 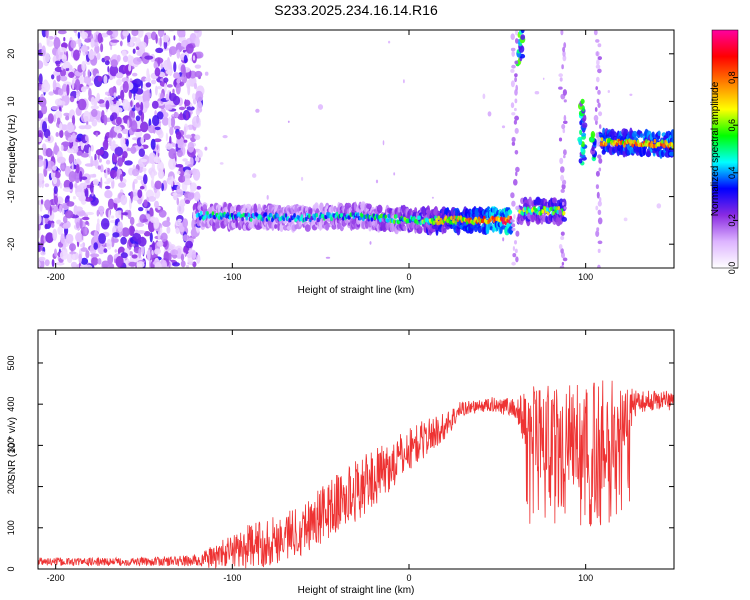 What do you see at coordinates (585, 578) in the screenshot?
I see `x-tick-label: 100` at bounding box center [585, 578].